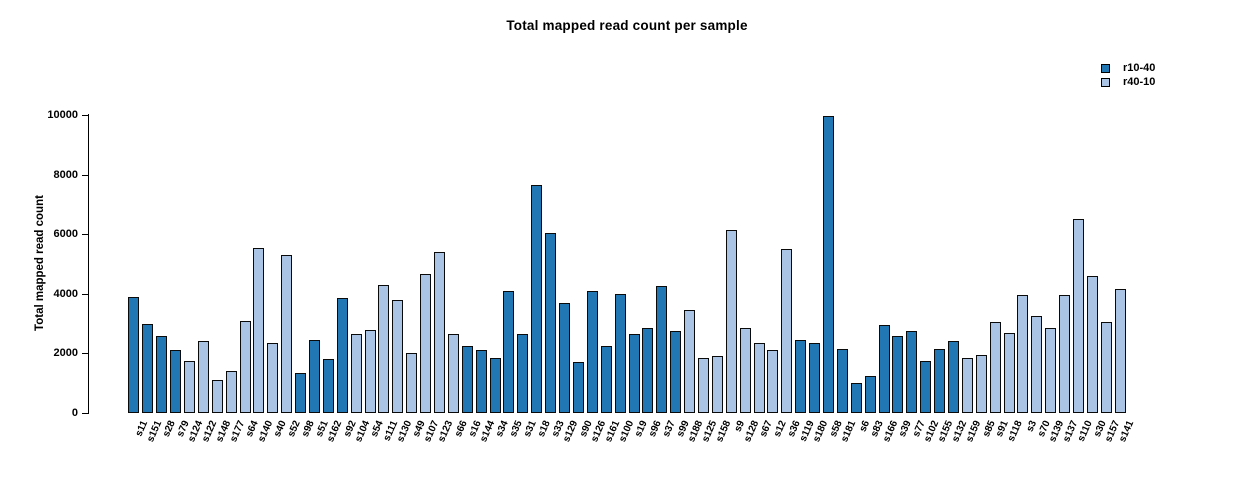 This screenshot has width=1238, height=500. What do you see at coordinates (842, 381) in the screenshot?
I see `bar-s181` at bounding box center [842, 381].